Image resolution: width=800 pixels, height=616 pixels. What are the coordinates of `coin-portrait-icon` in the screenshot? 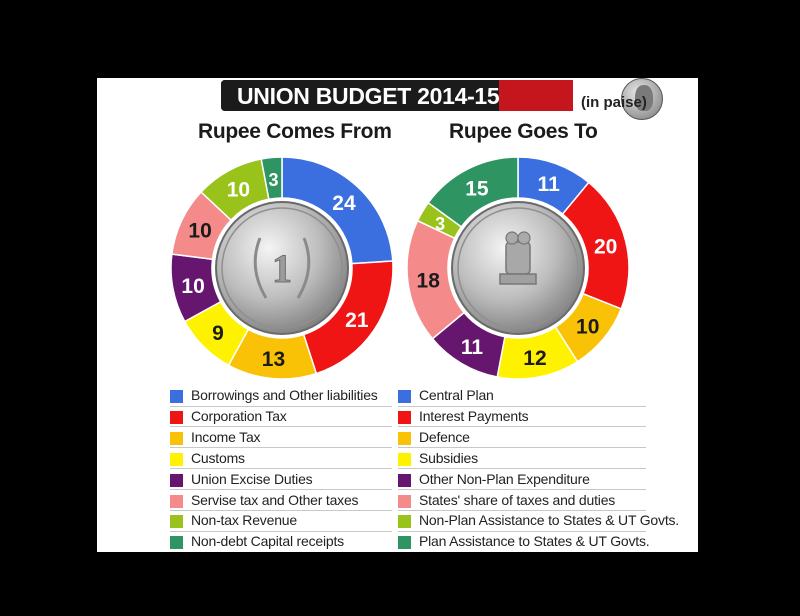 It's located at (642, 99).